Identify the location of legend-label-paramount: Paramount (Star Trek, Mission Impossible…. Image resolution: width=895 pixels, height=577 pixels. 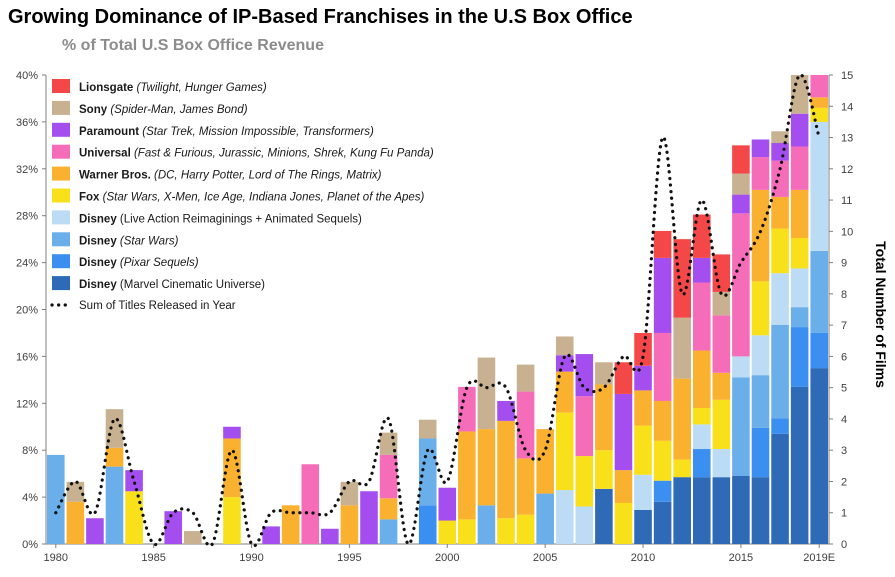
(226, 132).